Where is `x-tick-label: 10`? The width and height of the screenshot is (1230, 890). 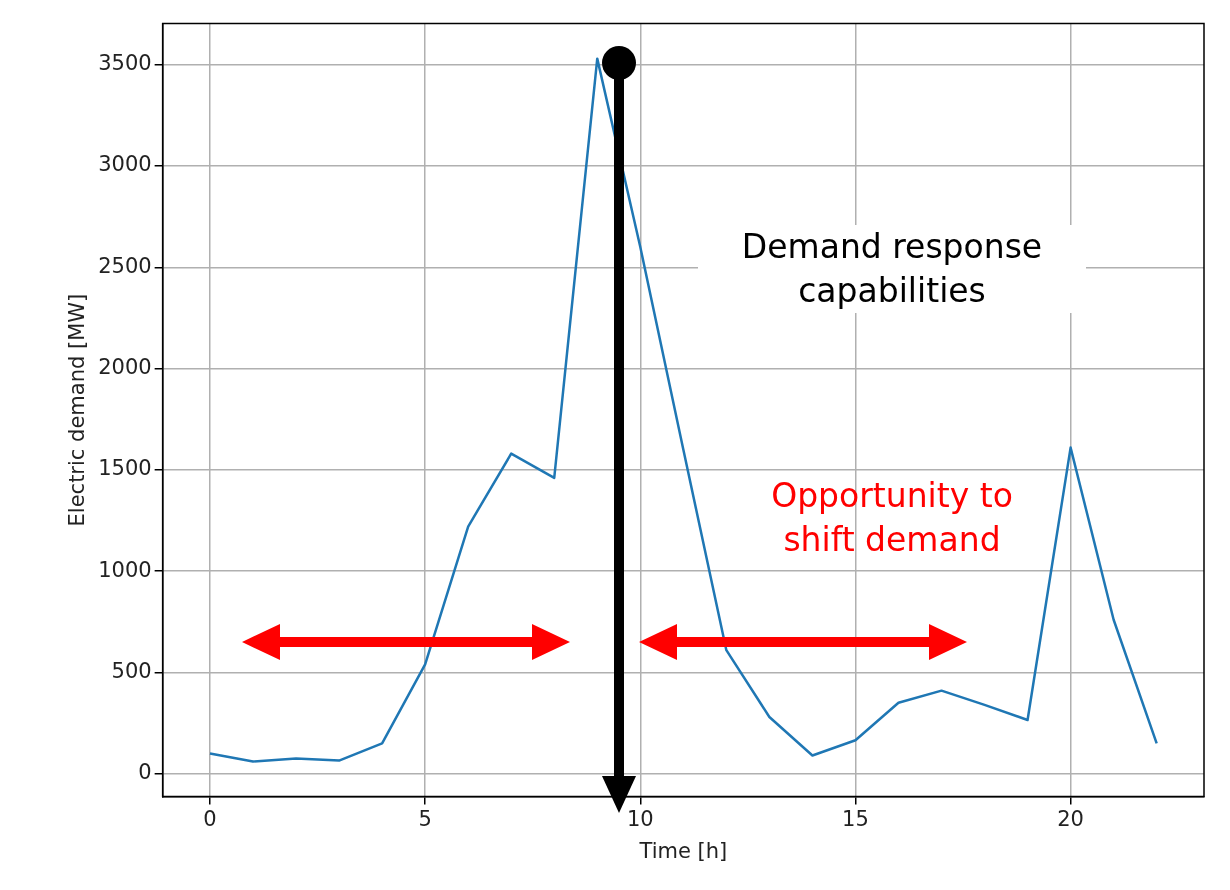
x-tick-label: 10 is located at coordinates (640, 818).